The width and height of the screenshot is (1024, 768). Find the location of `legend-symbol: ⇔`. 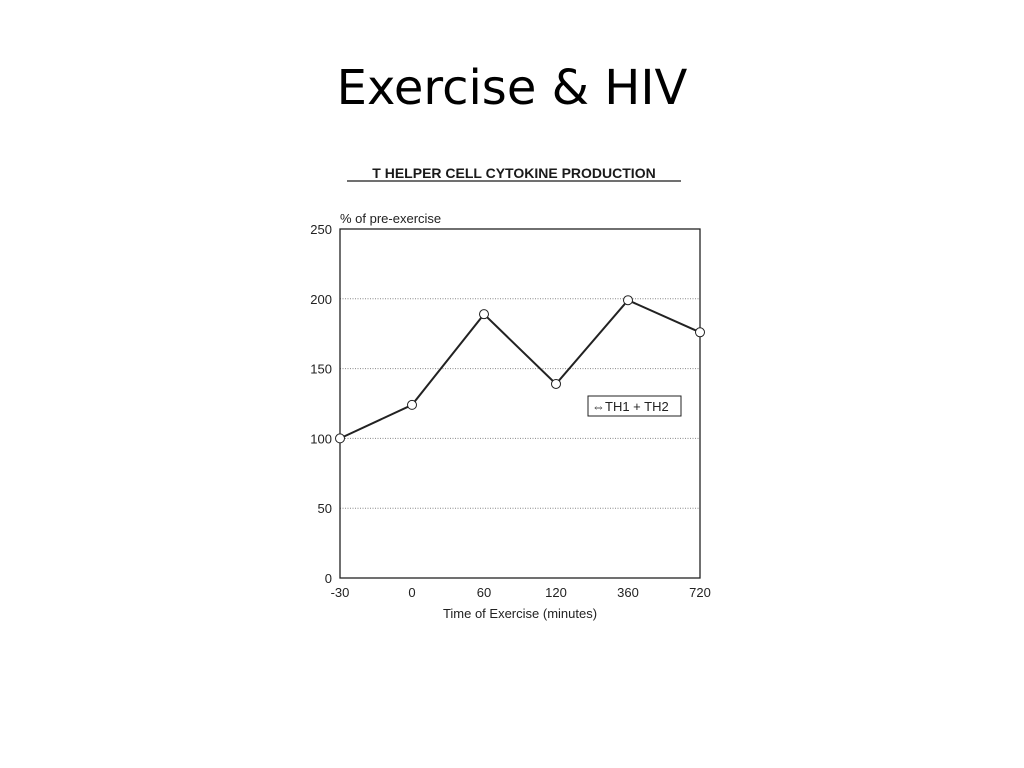

legend-symbol: ⇔ is located at coordinates (598, 406).